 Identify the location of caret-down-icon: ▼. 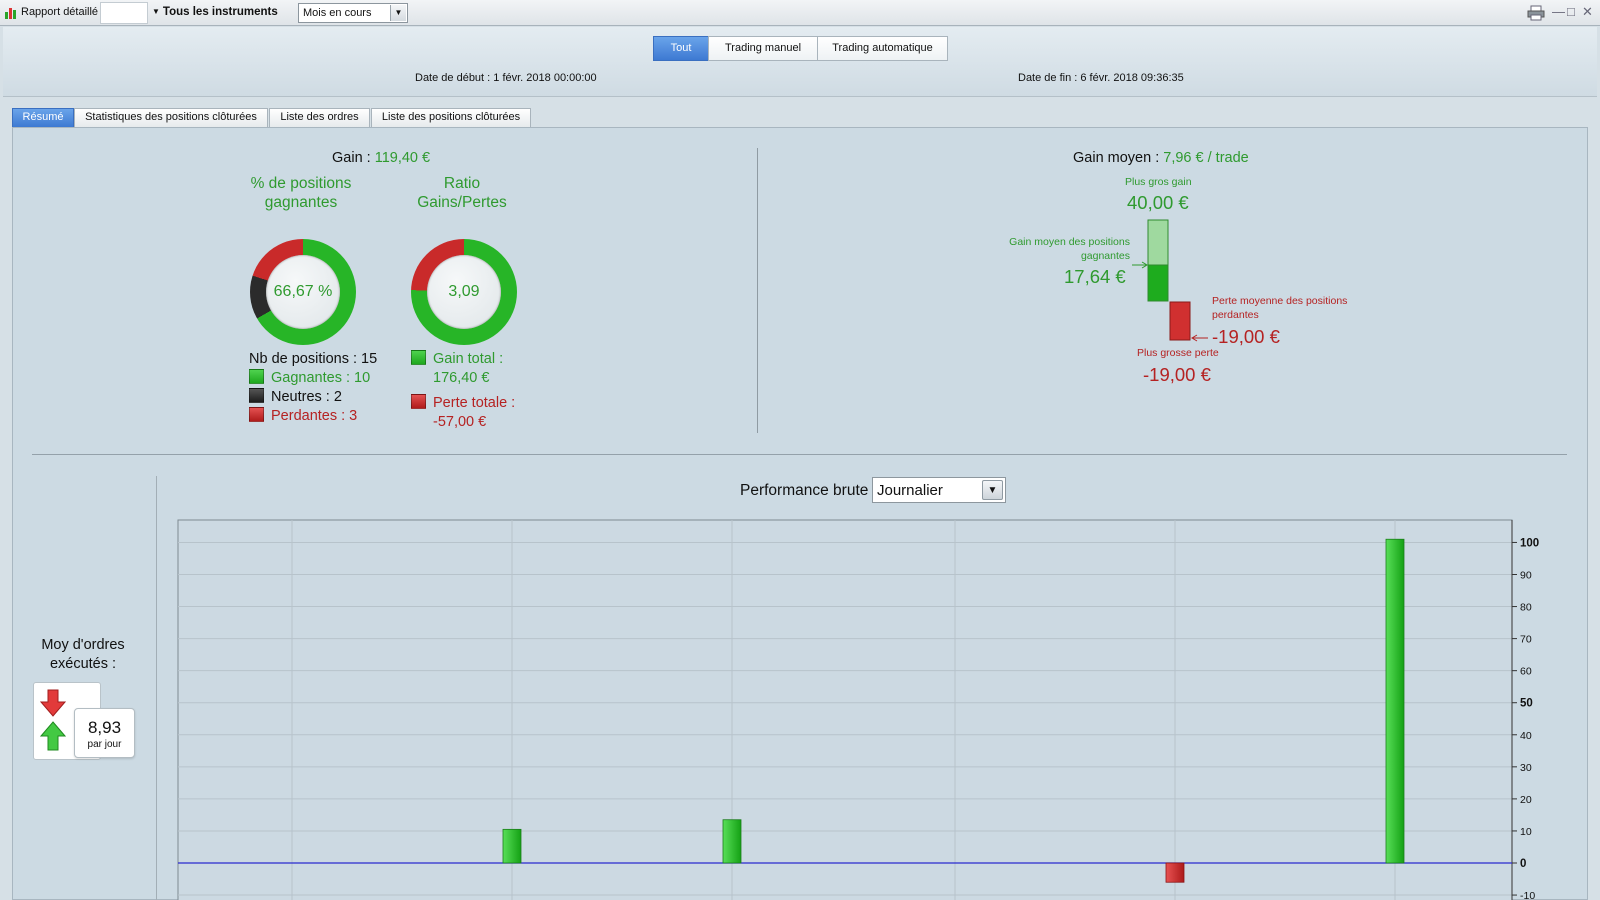
(156, 11).